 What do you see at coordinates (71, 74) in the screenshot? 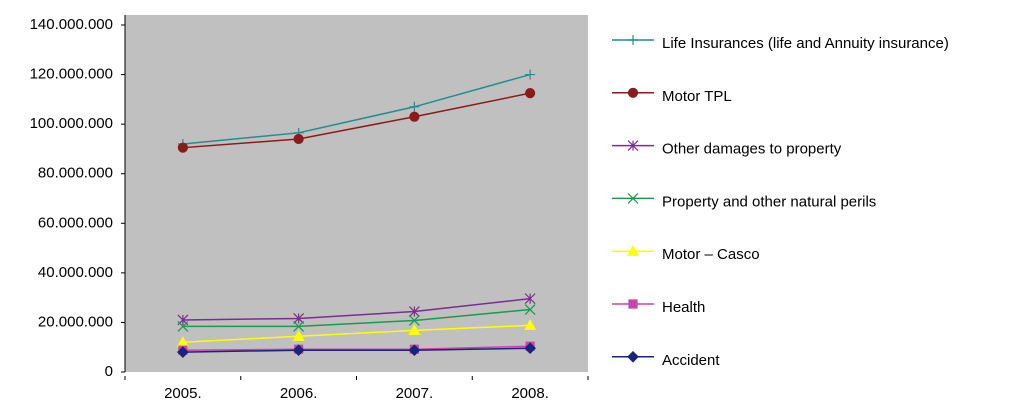
I see `y-tick-label: 120.000.000` at bounding box center [71, 74].